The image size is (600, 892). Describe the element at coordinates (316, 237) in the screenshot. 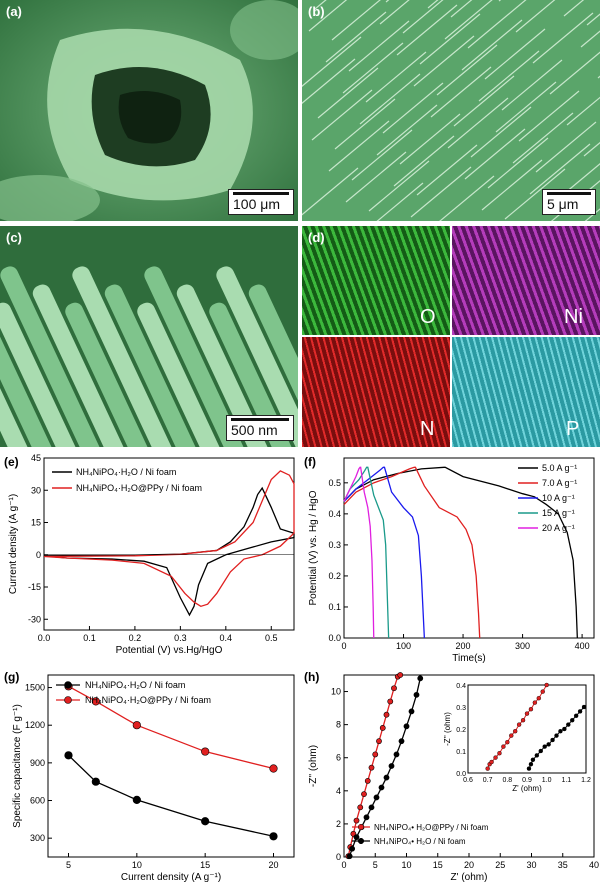

I see `panel-label-d: (d)` at that location.